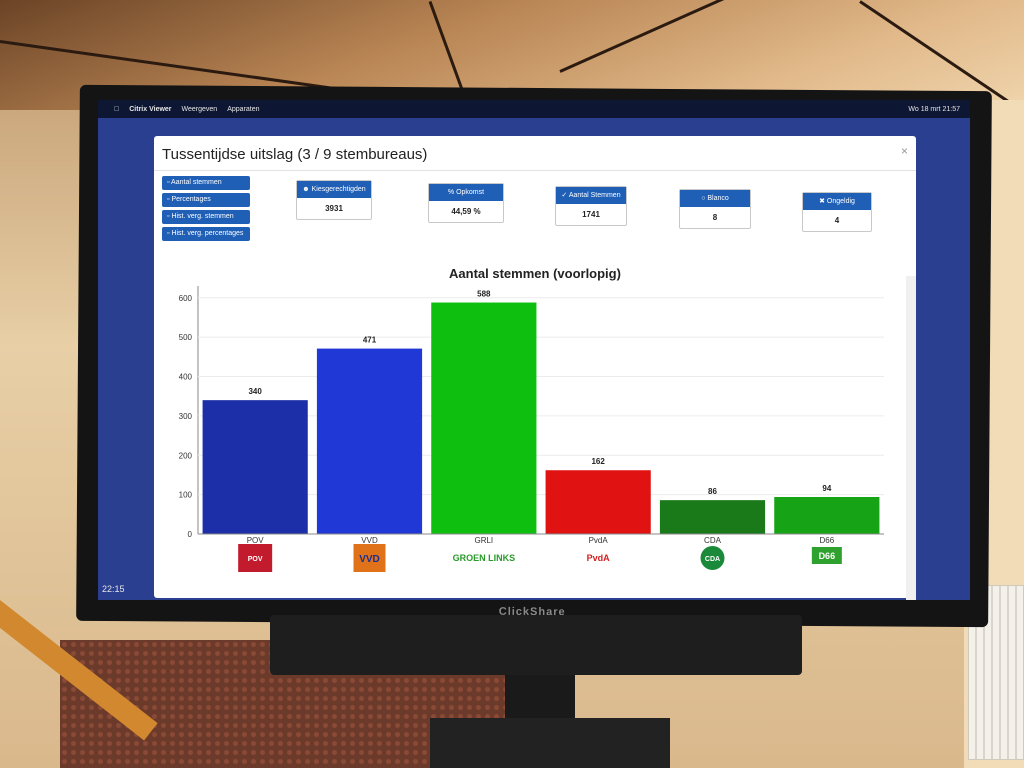 This screenshot has width=1024, height=768. Describe the element at coordinates (535, 273) in the screenshot. I see `chart-title: Aantal stemmen (voorlopig)` at that location.